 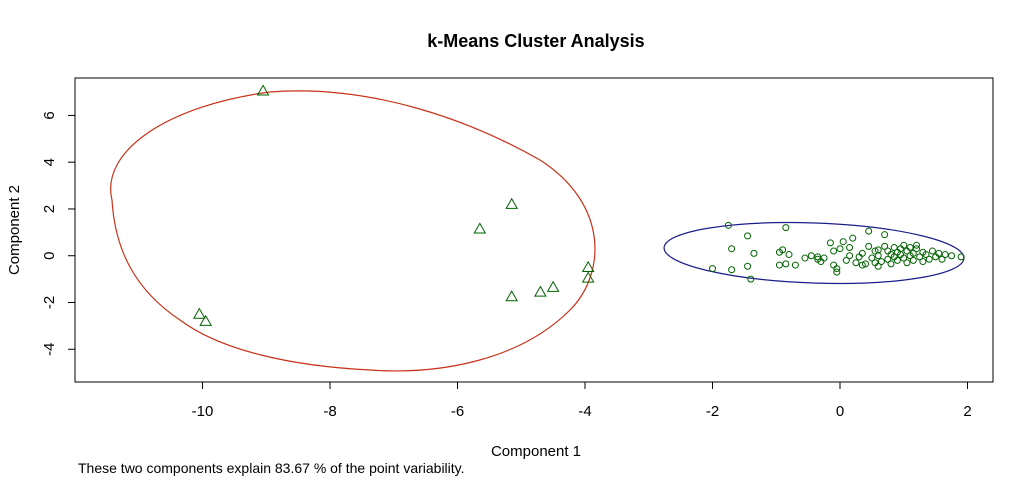 I want to click on y-tick-label: -4, so click(x=49, y=349).